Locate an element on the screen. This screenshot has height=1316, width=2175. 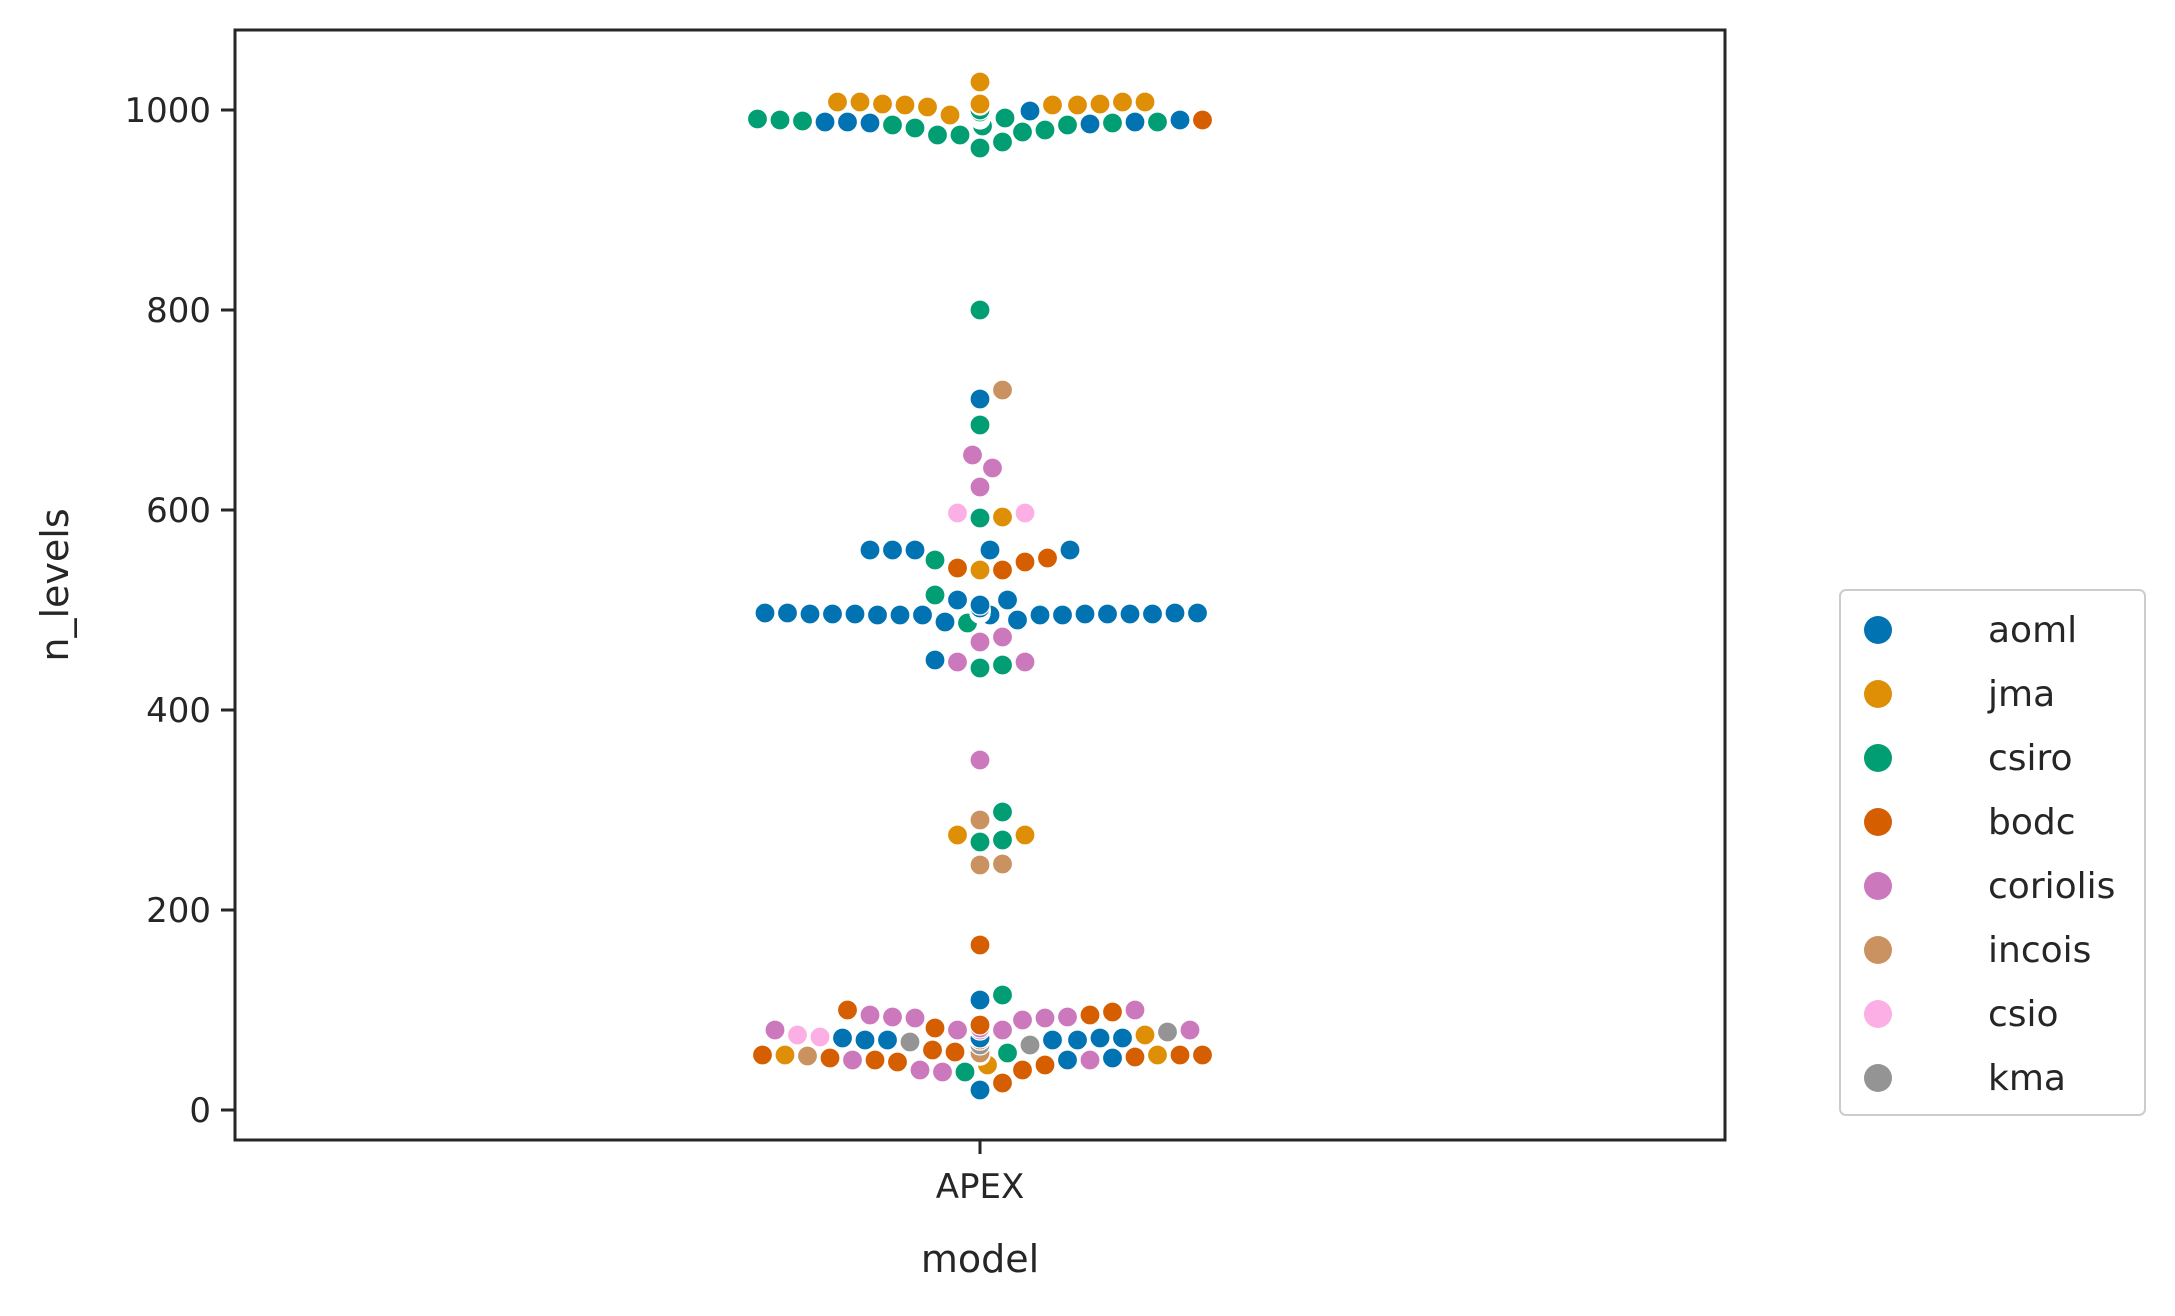
legend-marker-coriolis is located at coordinates (1878, 886).